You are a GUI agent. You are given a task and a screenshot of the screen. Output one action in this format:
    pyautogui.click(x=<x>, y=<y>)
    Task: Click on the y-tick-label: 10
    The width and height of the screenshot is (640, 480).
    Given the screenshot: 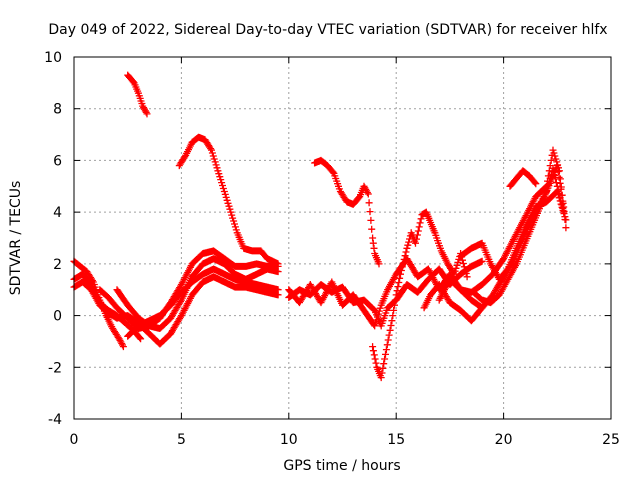 What is the action you would take?
    pyautogui.click(x=53, y=58)
    